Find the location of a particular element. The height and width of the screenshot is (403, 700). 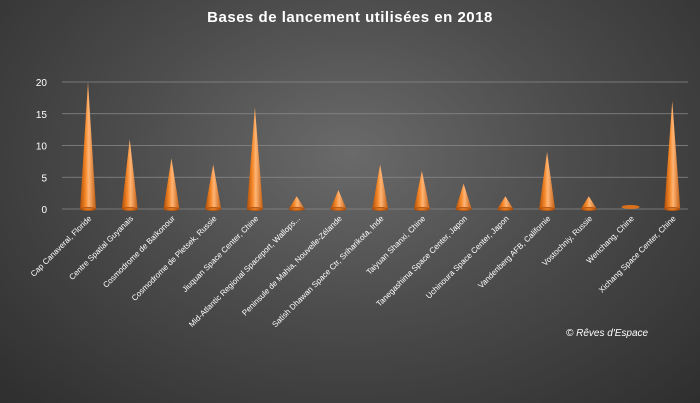

x-tick-label: Uchinoura Space Center, Japon is located at coordinates (467, 257).